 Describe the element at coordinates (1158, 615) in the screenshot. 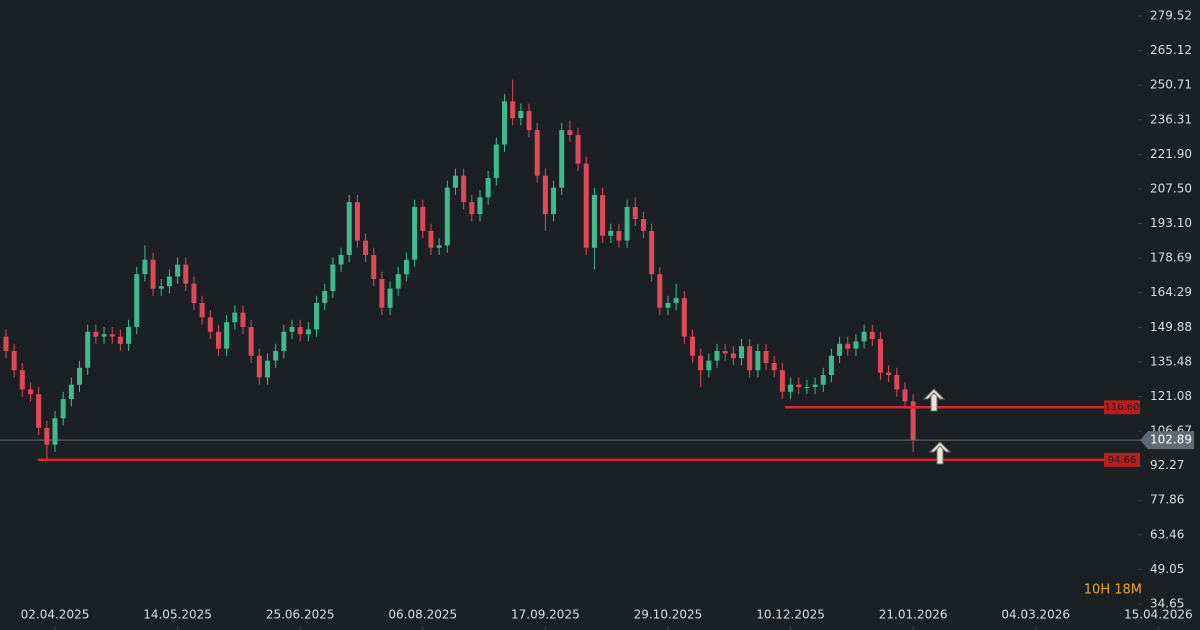

I see `x-tick-label: 15.04.2026` at that location.